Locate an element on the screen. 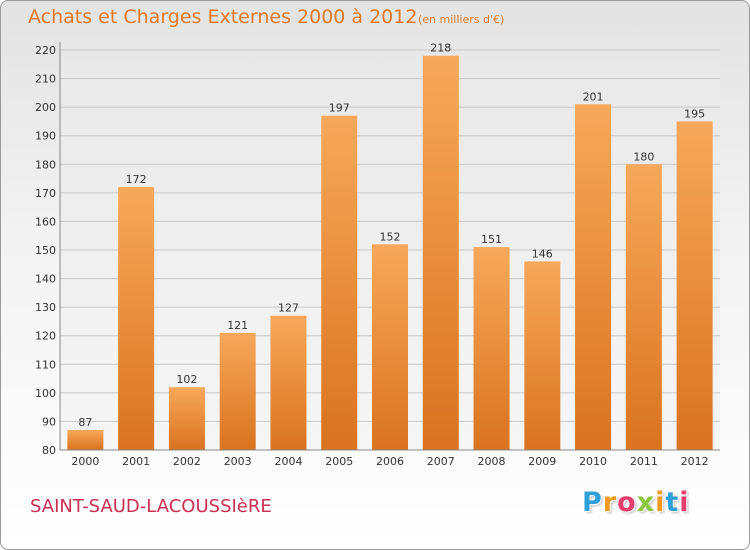 This screenshot has width=750, height=550. x-tick-label: 2012 is located at coordinates (695, 461).